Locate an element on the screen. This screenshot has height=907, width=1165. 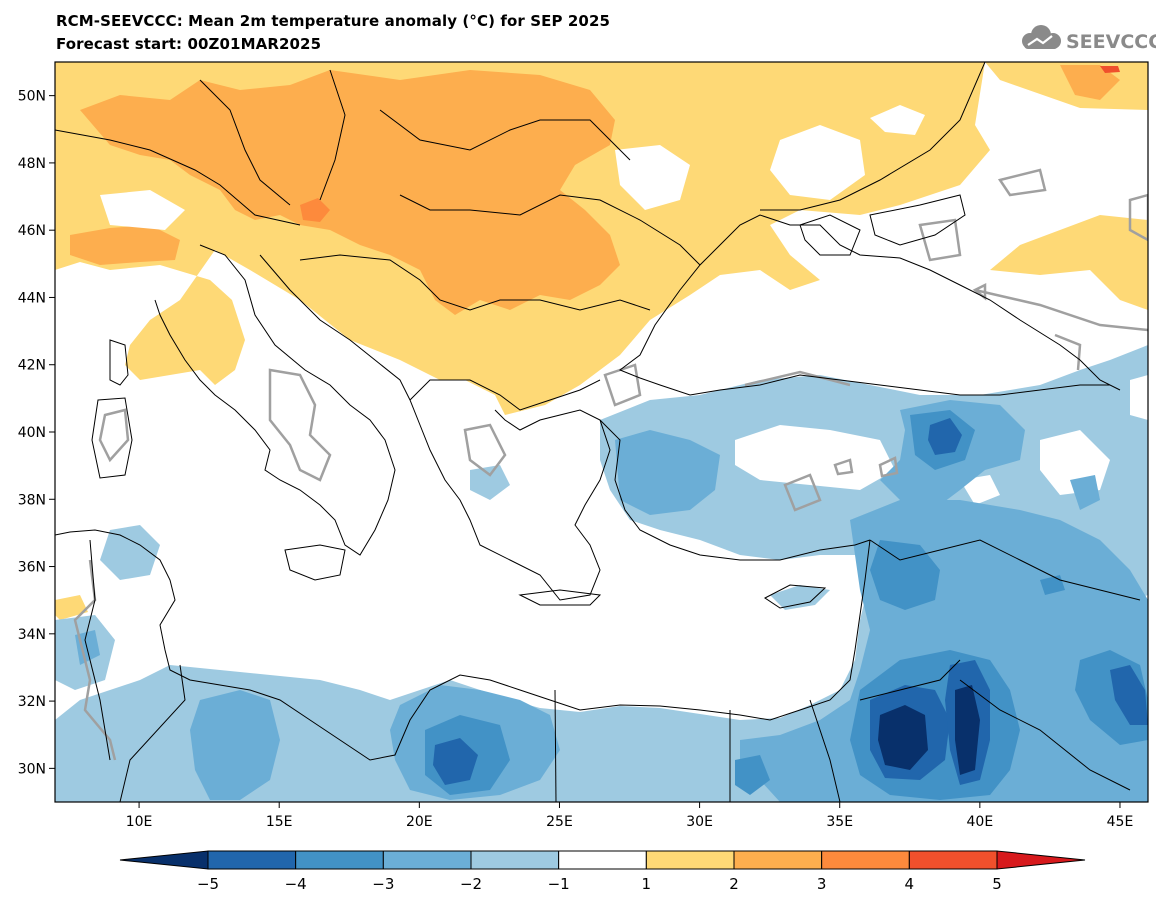
cool-region-m2-m3-g is located at coordinates (87, 647).